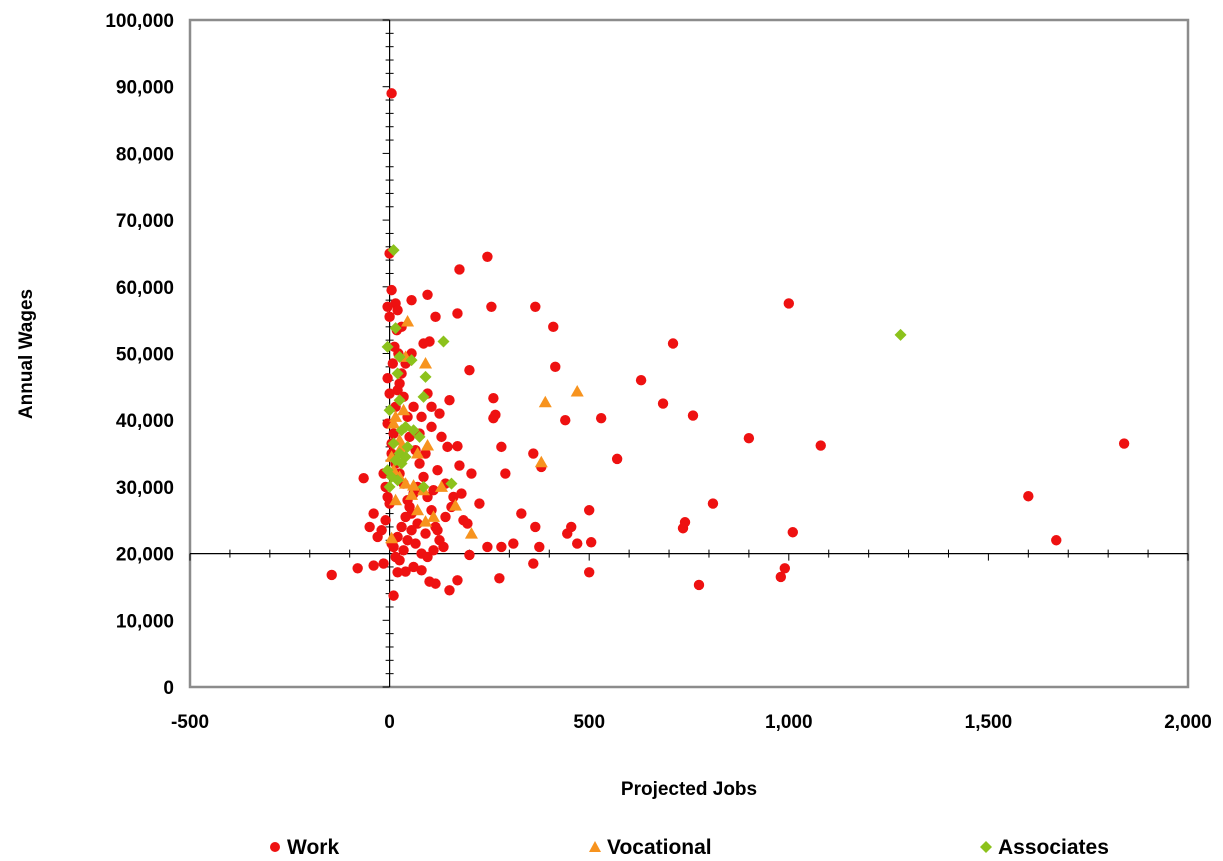 Image resolution: width=1223 pixels, height=861 pixels. Describe the element at coordinates (304, 847) in the screenshot. I see `legend-item-work: Work` at that location.